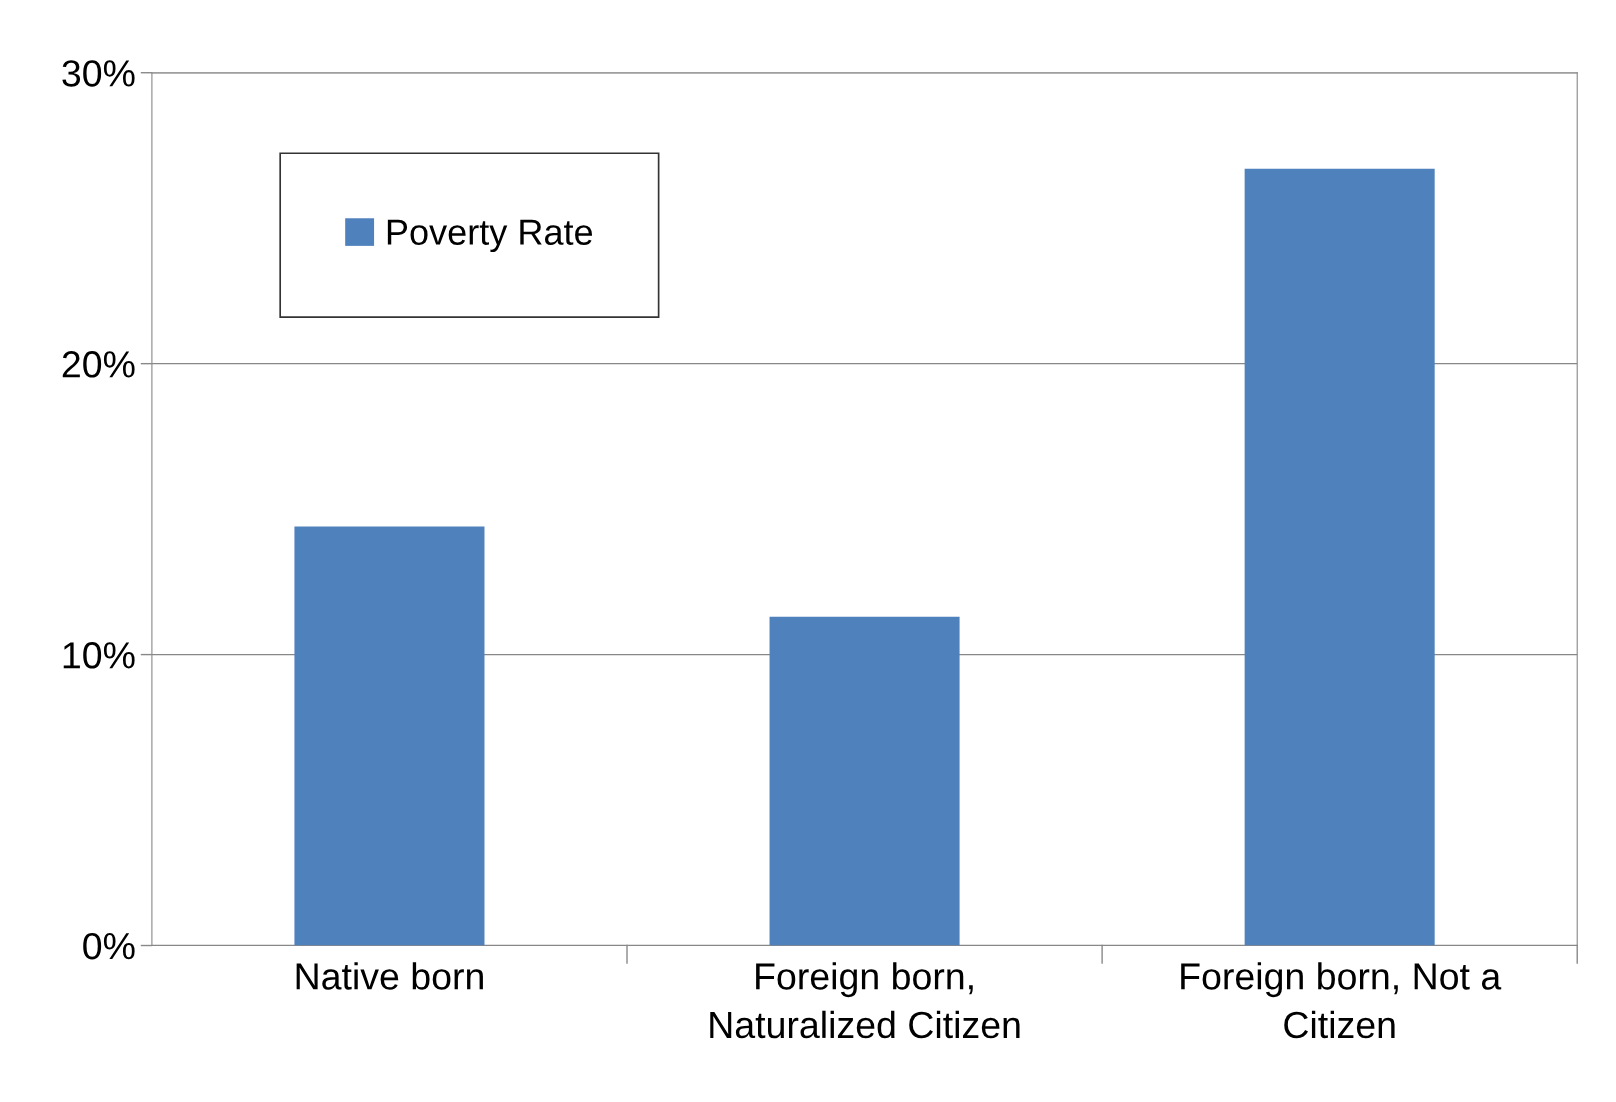 This screenshot has height=1102, width=1616. Describe the element at coordinates (1341, 1000) in the screenshot. I see `x-tick-label: Foreign born, Not a Citizen` at that location.